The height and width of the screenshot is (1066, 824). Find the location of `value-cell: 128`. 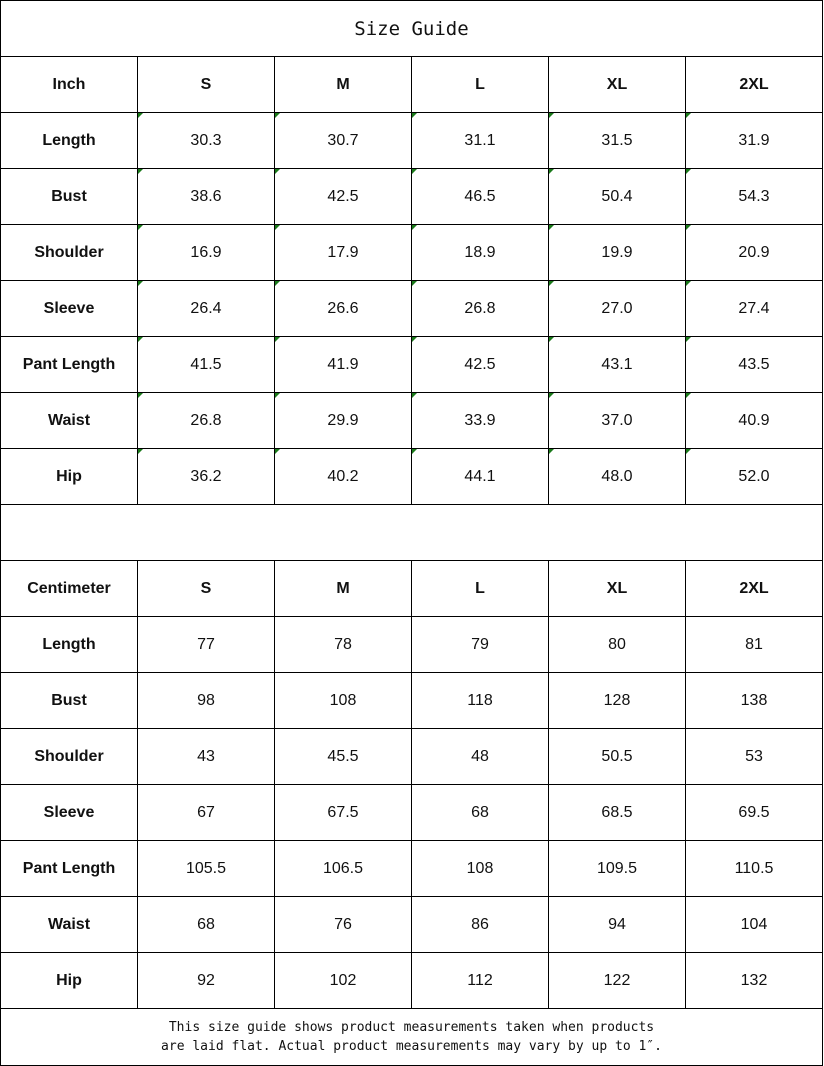

value-cell: 128 is located at coordinates (617, 700).